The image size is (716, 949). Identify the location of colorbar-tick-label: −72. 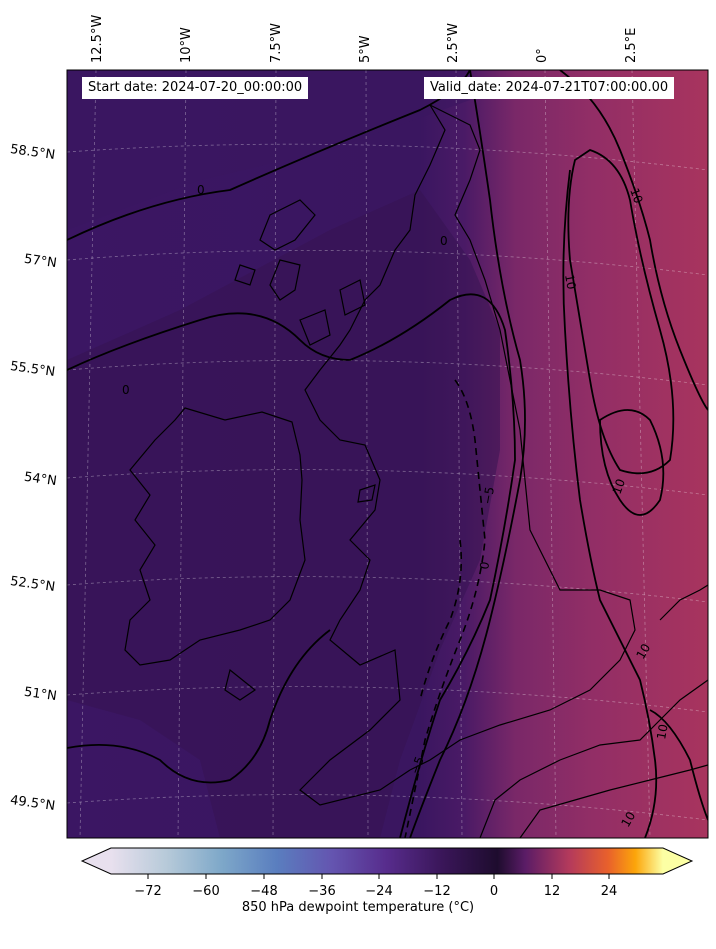
(148, 891).